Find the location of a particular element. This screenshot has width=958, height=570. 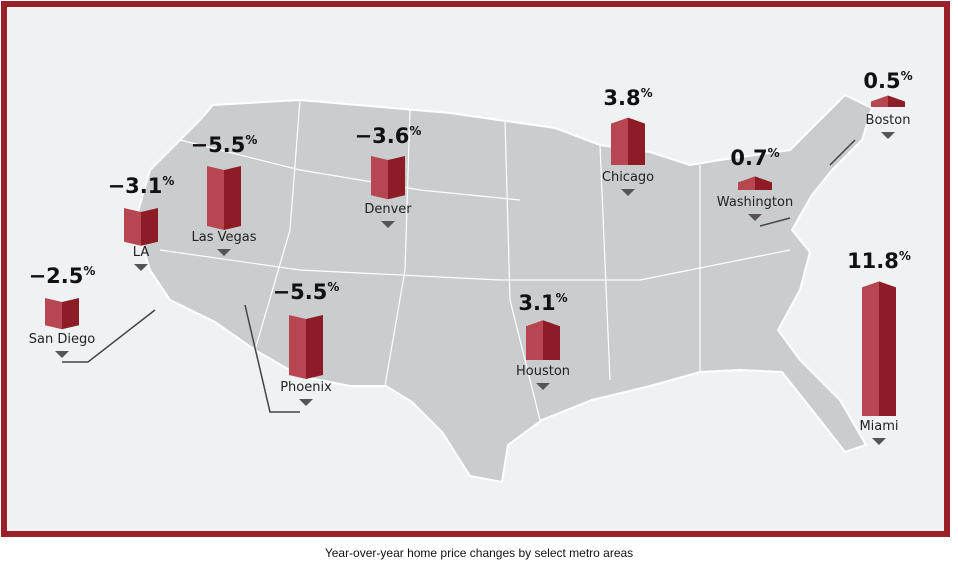

city-label: Miami is located at coordinates (878, 426).